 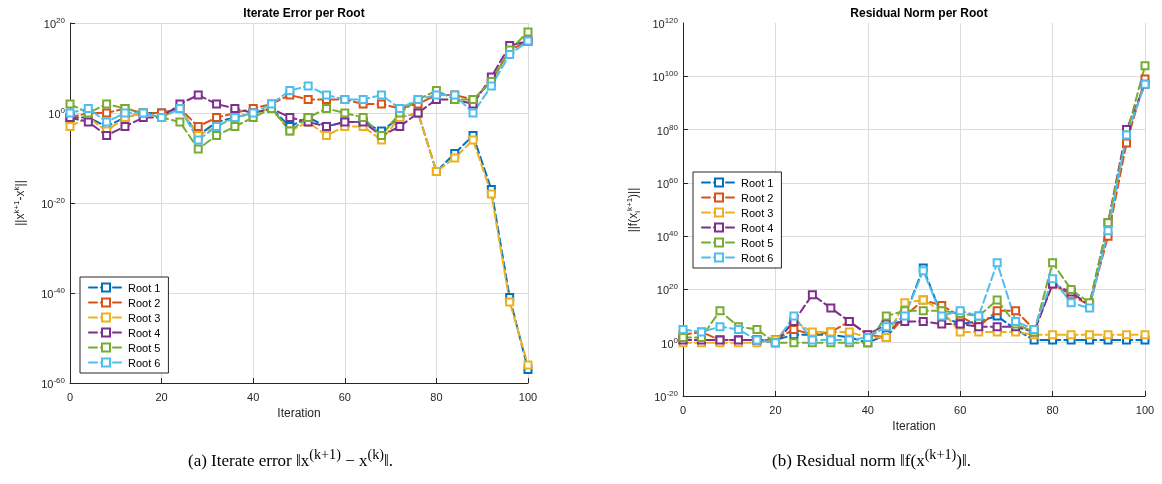 I want to click on y-tick-label: 10$^{80}$, so click(x=667, y=130).